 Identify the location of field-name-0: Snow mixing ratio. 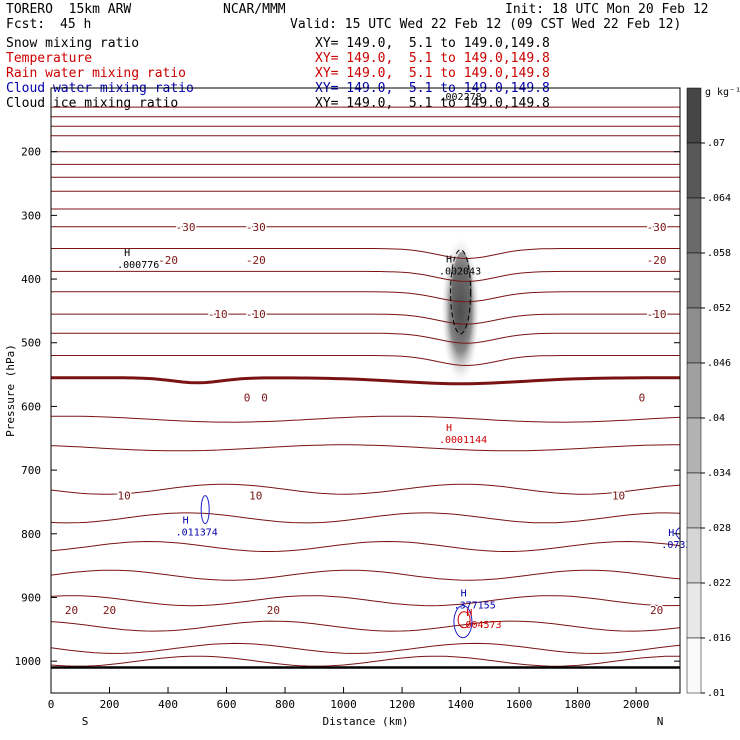
(73, 43).